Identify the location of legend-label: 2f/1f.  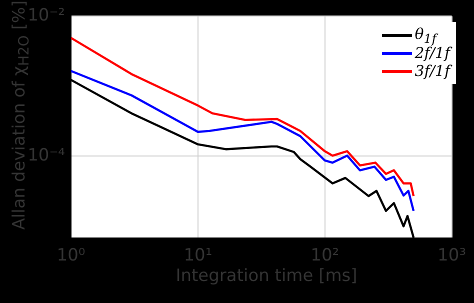
(432, 53).